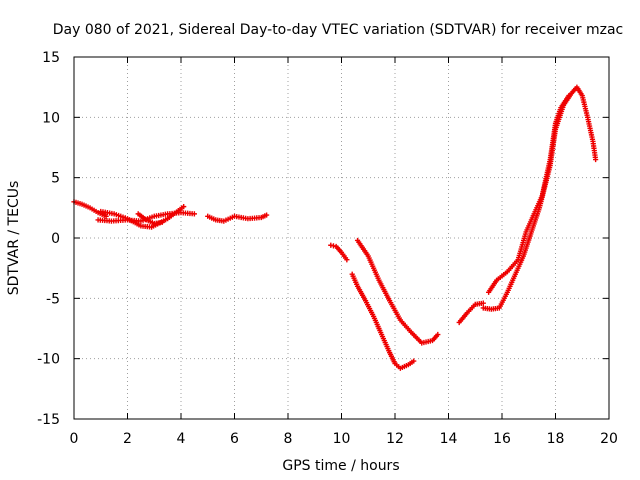 The image size is (640, 480). I want to click on y-tick-label: -15, so click(48, 420).